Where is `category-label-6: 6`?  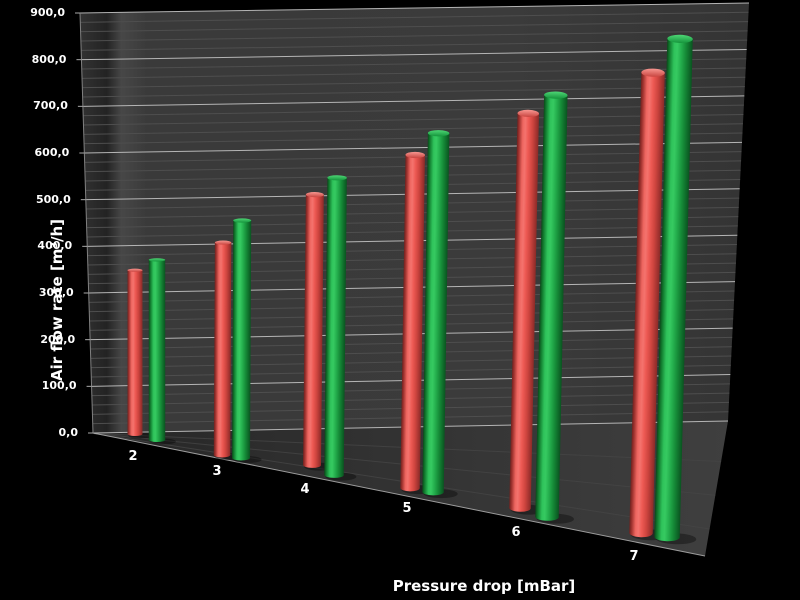
category-label-6: 6 is located at coordinates (516, 532).